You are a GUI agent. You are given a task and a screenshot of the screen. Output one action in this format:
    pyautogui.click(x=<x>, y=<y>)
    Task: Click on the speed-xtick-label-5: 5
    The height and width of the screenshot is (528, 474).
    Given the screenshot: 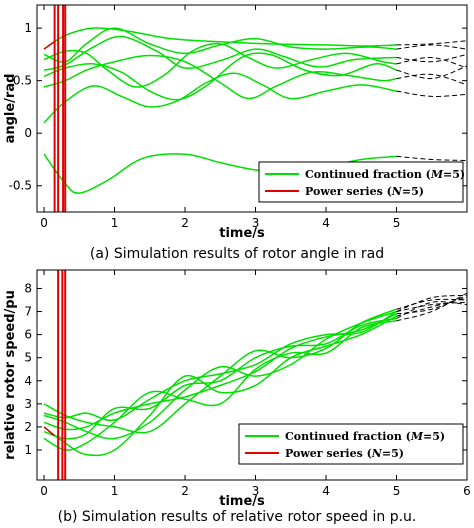 What is the action you would take?
    pyautogui.click(x=397, y=491)
    